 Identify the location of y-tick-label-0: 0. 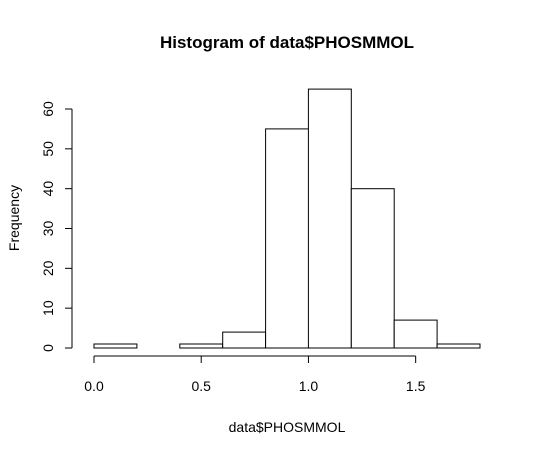
(48, 348).